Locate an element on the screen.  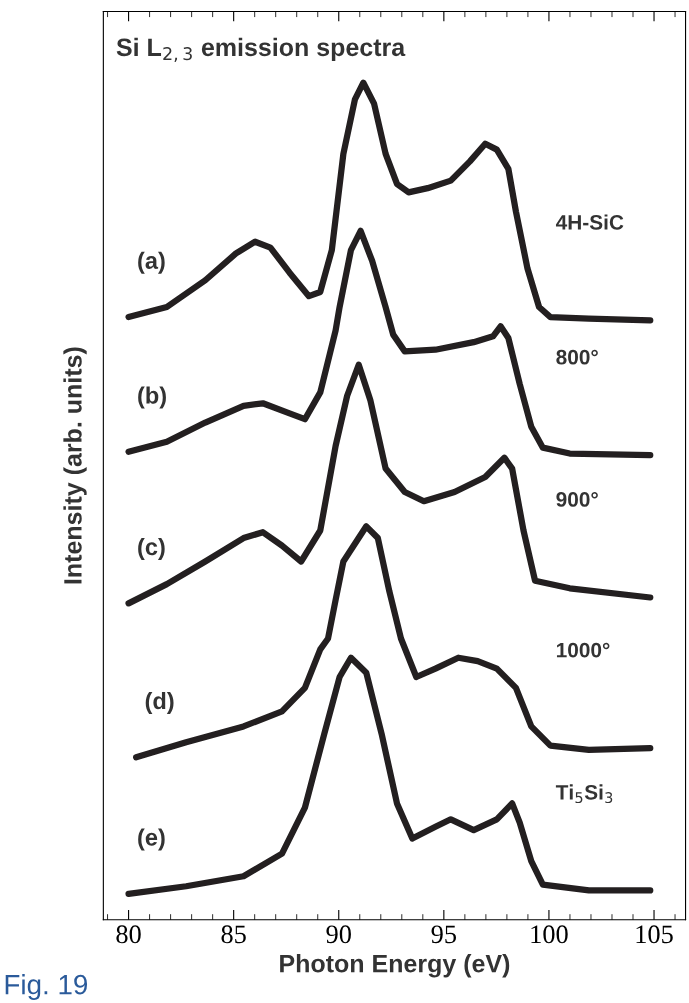
x-axis-title: Photon Energy (eV) is located at coordinates (395, 966).